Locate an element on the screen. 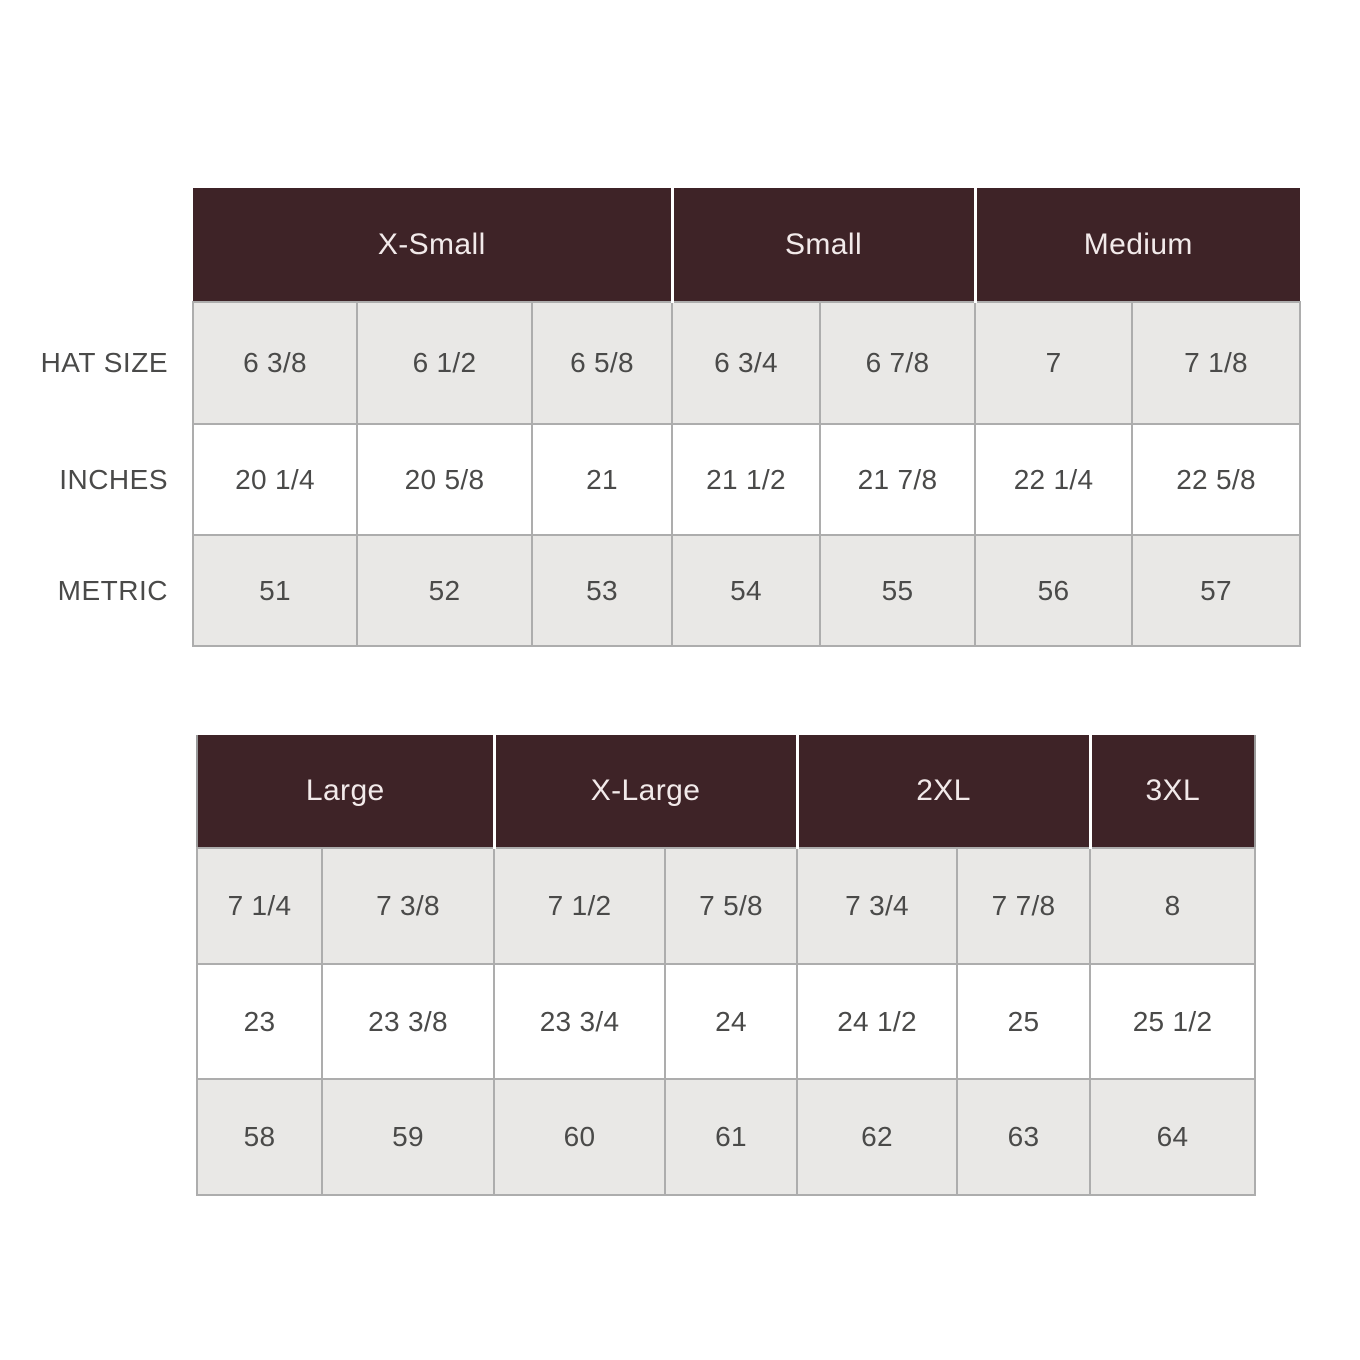 Image resolution: width=1360 pixels, height=1360 pixels. table-cell: 23 3/4 is located at coordinates (580, 1021).